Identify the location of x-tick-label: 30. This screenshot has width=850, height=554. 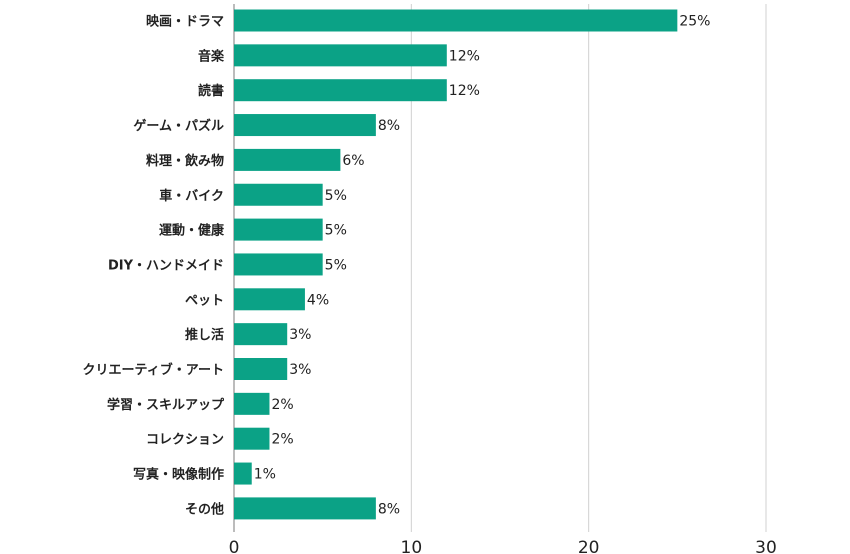
(766, 546).